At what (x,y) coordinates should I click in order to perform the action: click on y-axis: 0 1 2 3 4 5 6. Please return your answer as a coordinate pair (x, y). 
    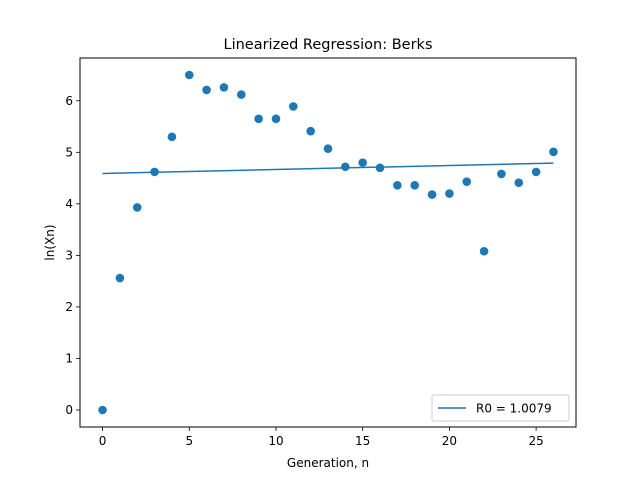
    Looking at the image, I should click on (72, 255).